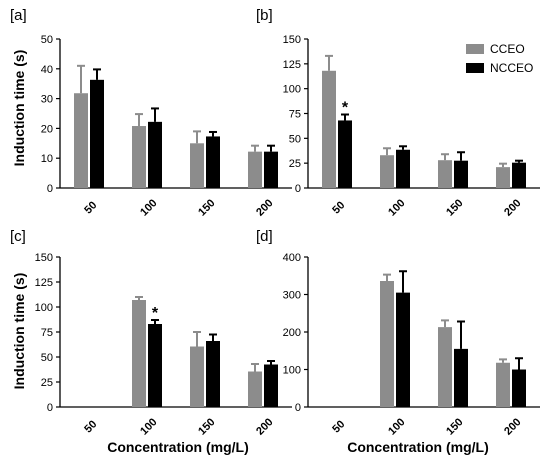  Describe the element at coordinates (511, 68) in the screenshot. I see `legend-label-ncceo: NCCEO` at that location.